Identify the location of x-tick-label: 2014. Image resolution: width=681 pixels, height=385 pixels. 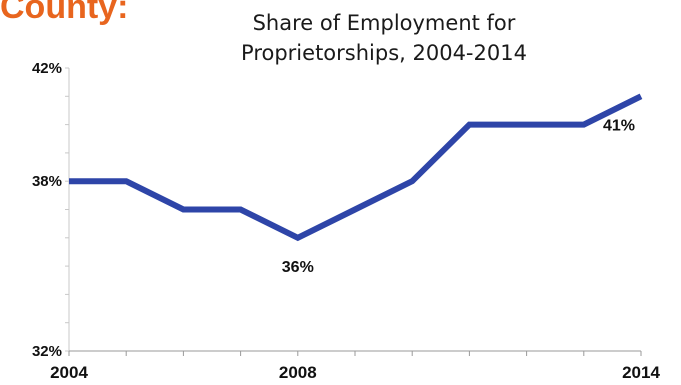
(641, 372).